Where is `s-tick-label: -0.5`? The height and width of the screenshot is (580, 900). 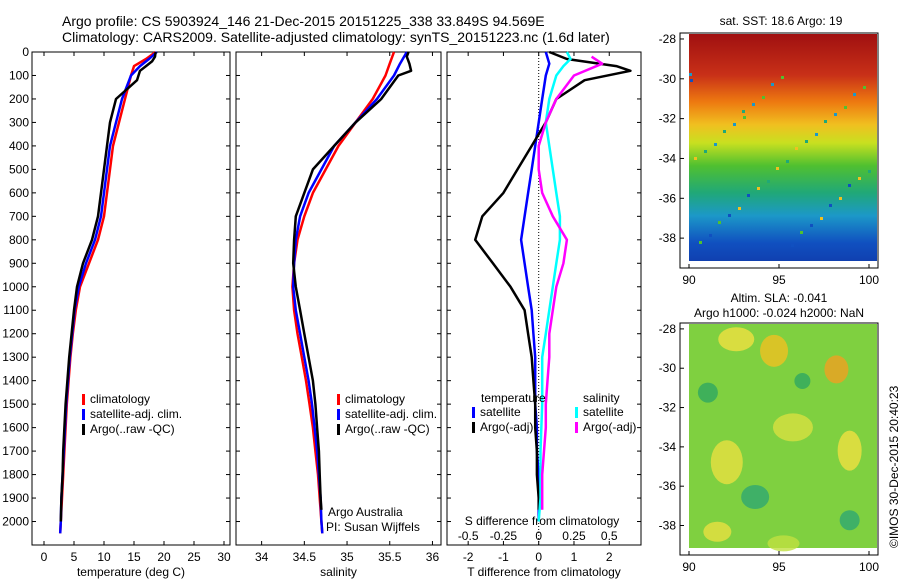 s-tick-label: -0.5 is located at coordinates (468, 536).